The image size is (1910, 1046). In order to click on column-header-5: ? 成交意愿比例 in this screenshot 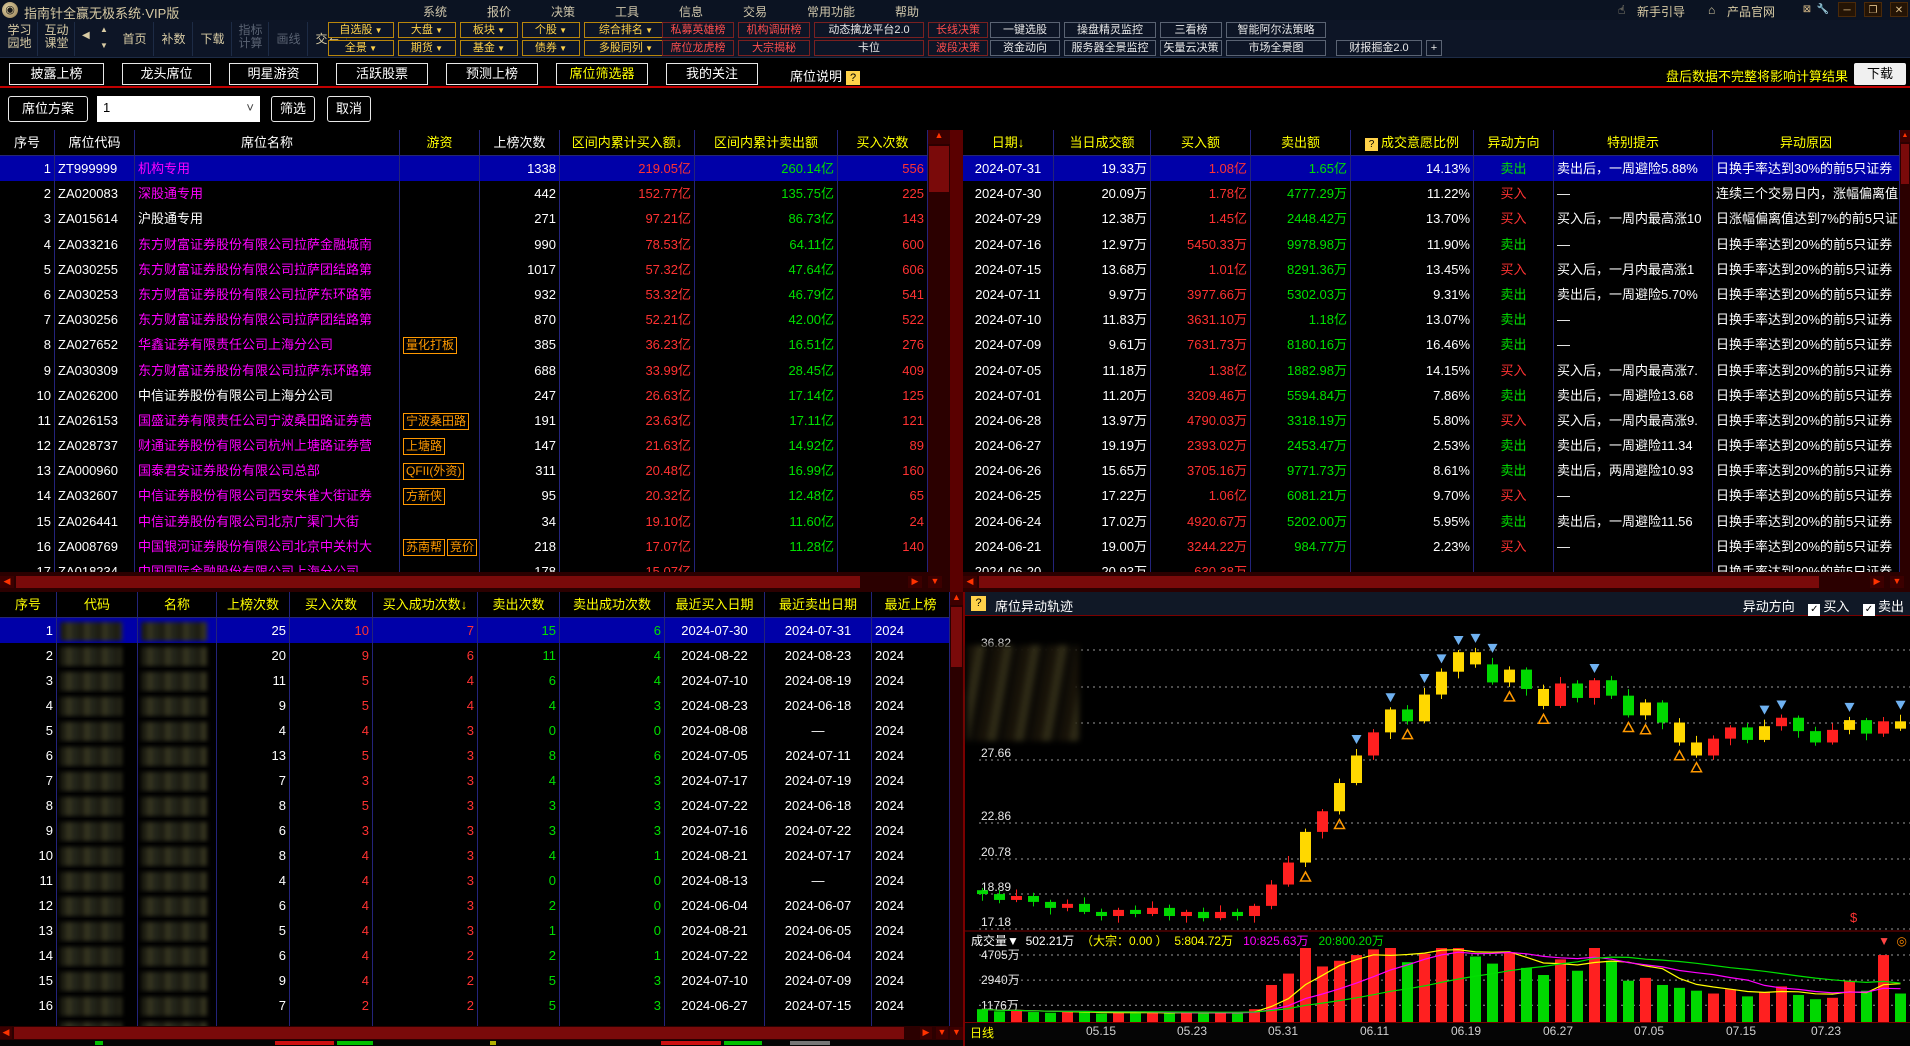, I will do `click(1412, 142)`.